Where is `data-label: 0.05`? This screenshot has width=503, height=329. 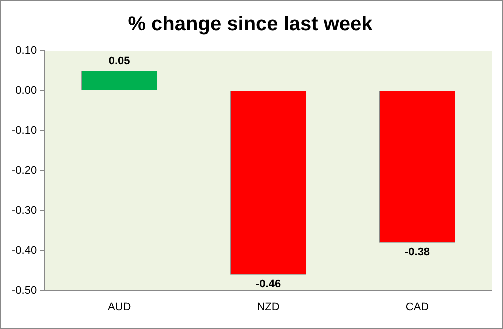 data-label: 0.05 is located at coordinates (119, 62).